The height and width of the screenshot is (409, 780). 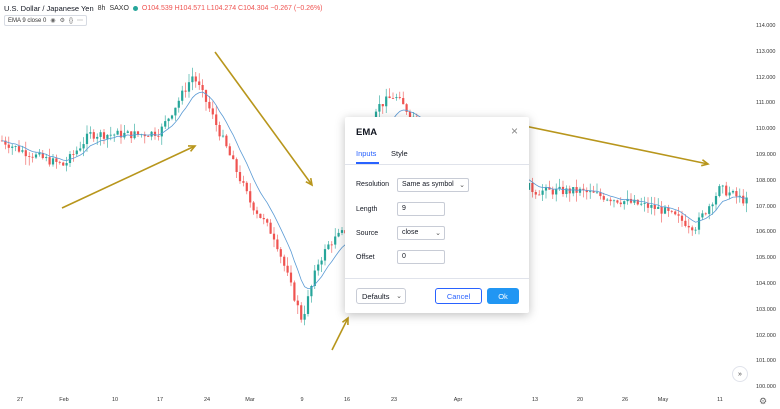 I want to click on indicator-legend: EMA 9 close 0 ◉ ⚙ {} ⋯, so click(x=46, y=20).